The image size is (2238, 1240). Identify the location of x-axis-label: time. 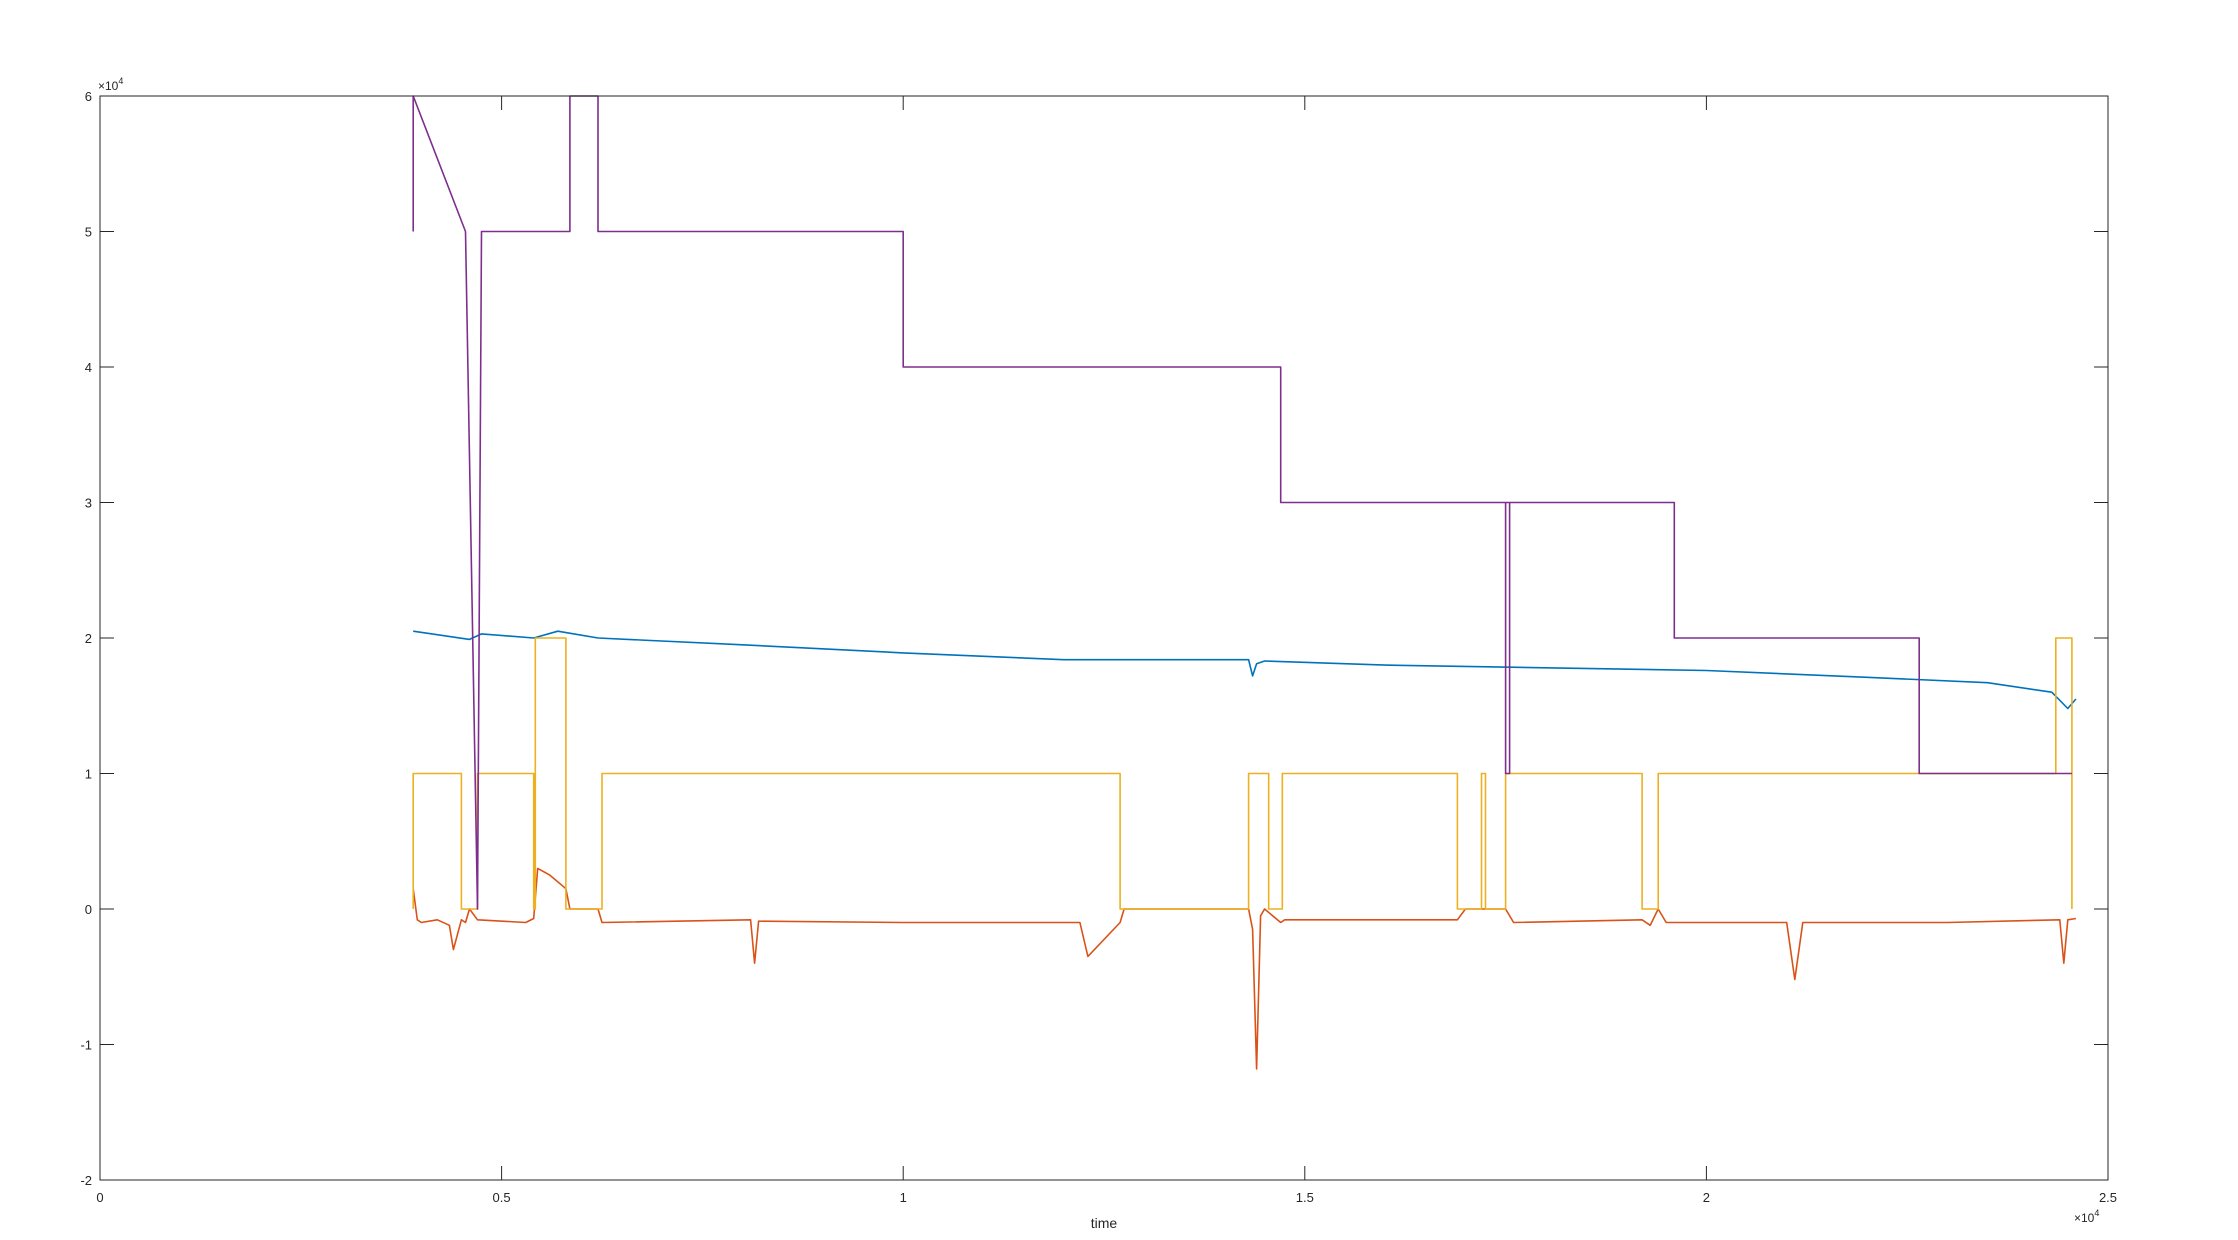
(1104, 1223).